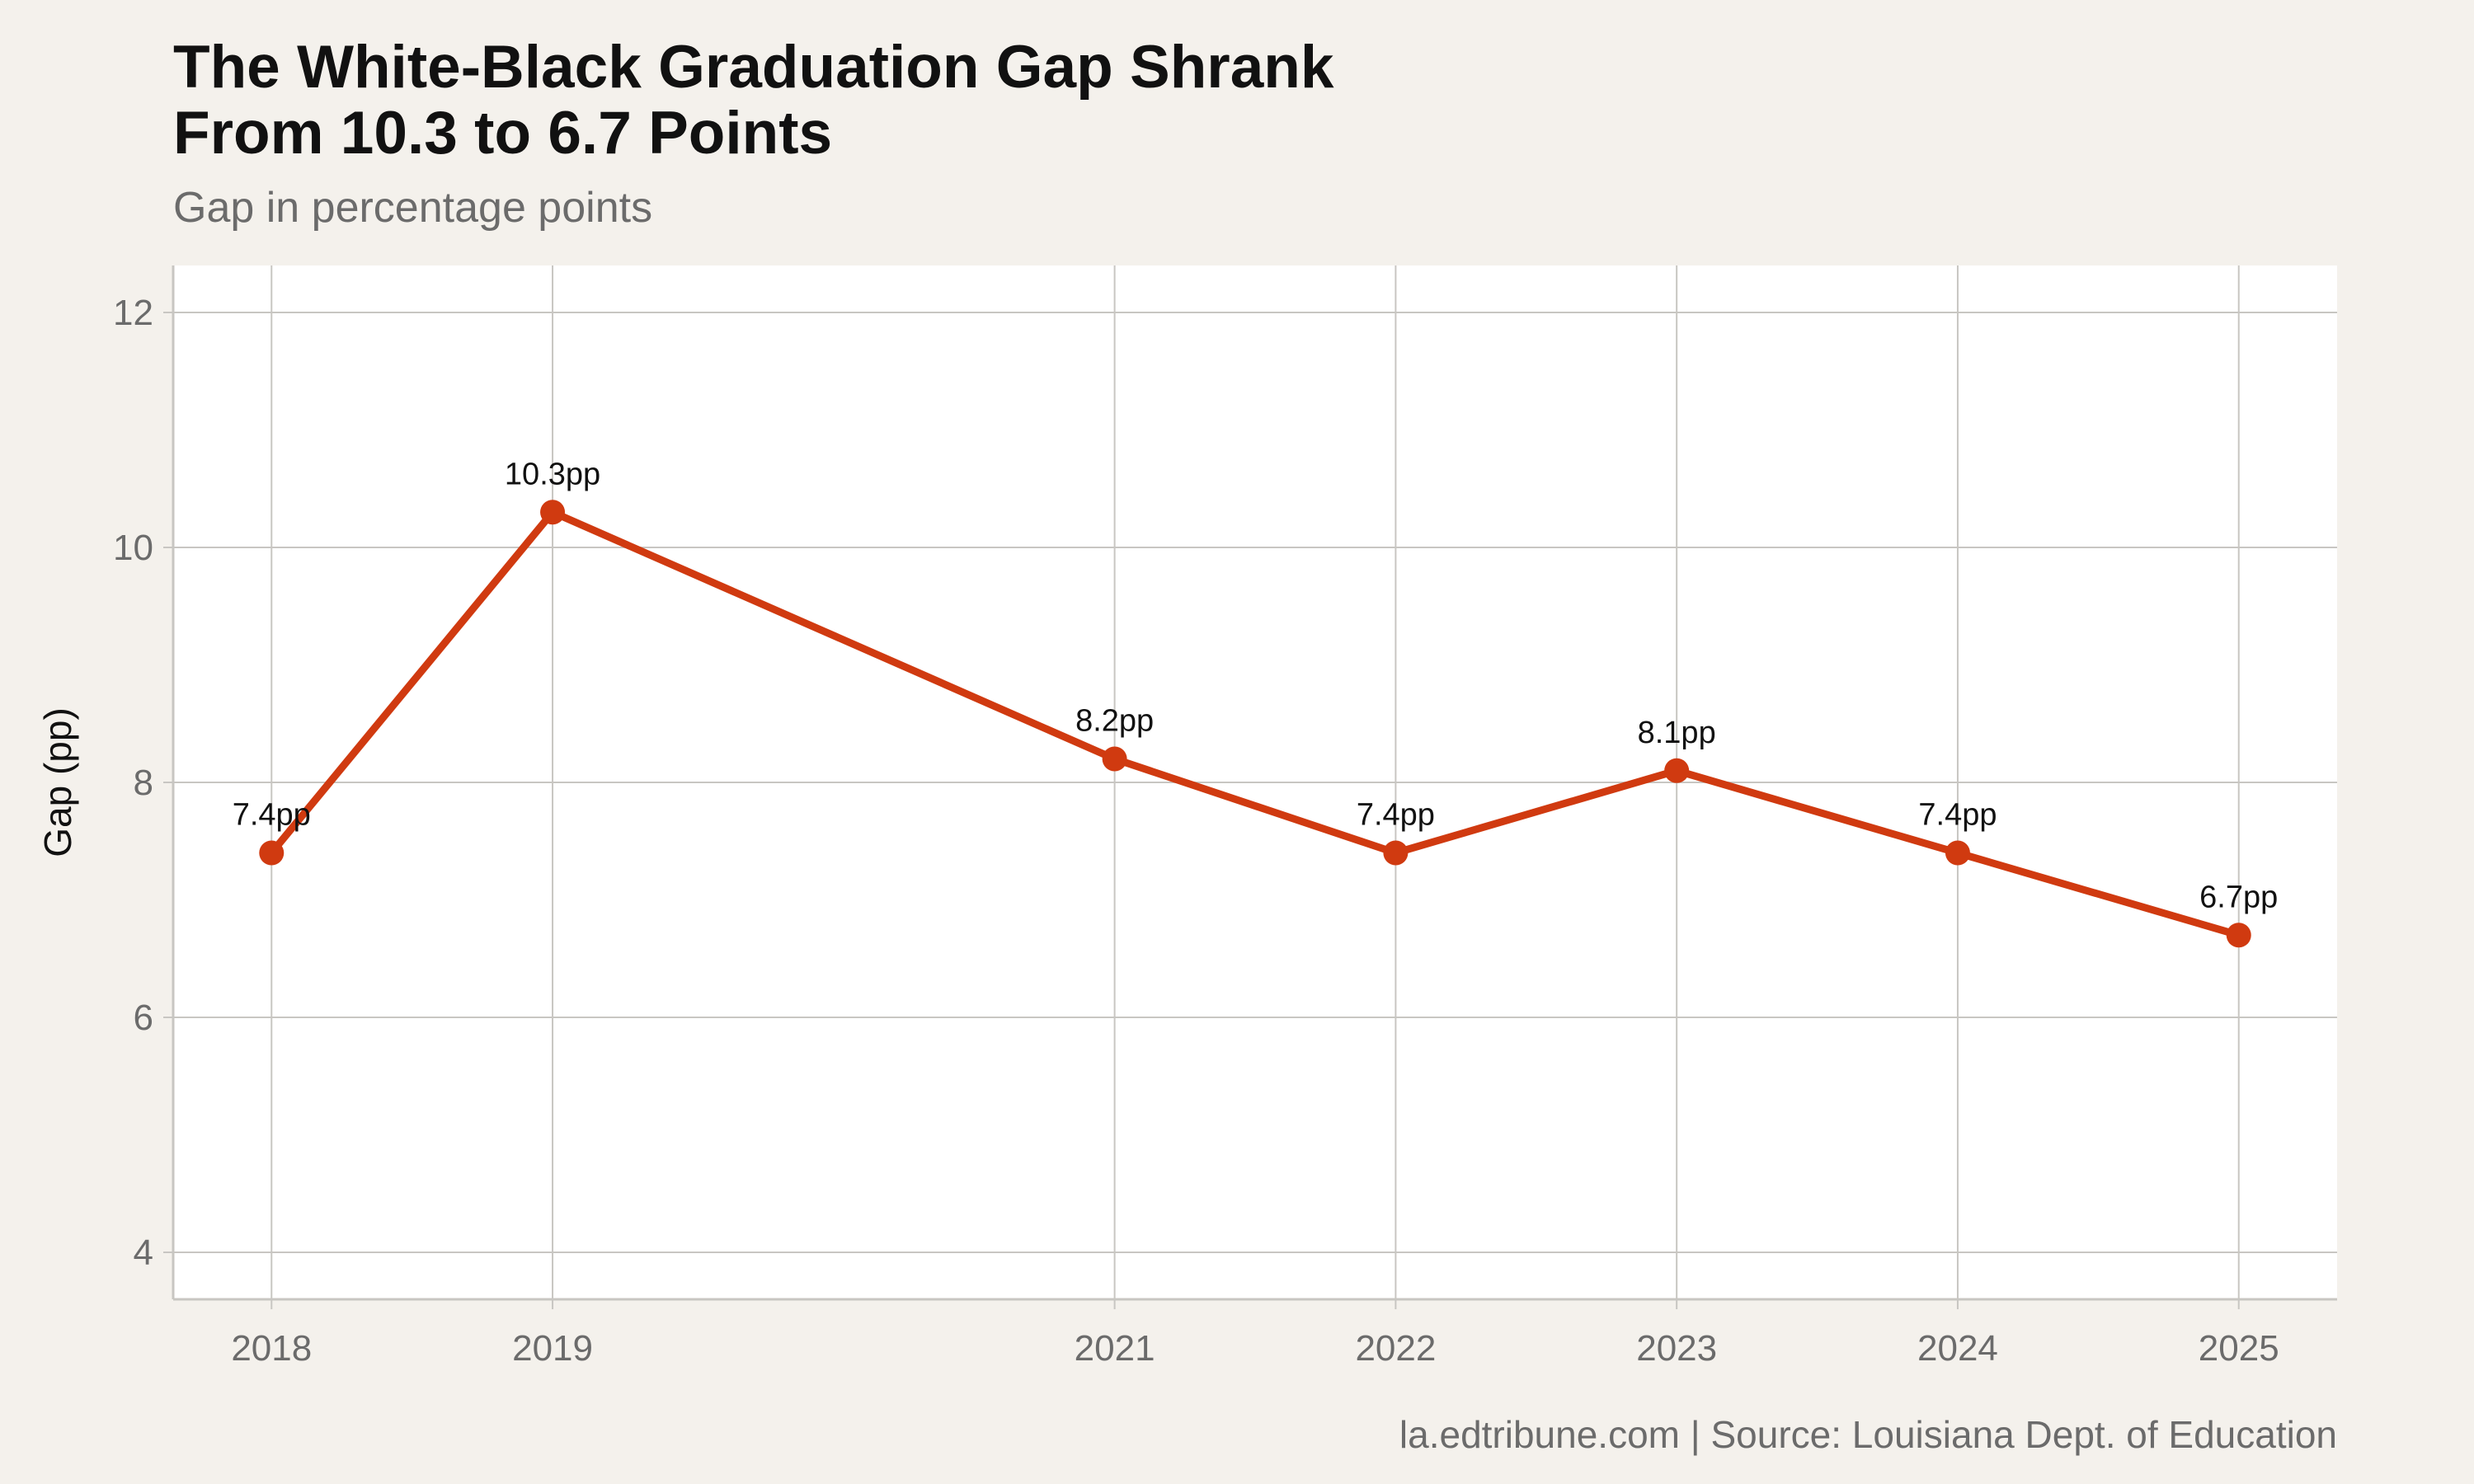 This screenshot has width=2474, height=1484. What do you see at coordinates (1957, 1348) in the screenshot?
I see `x-tick-label: 2024` at bounding box center [1957, 1348].